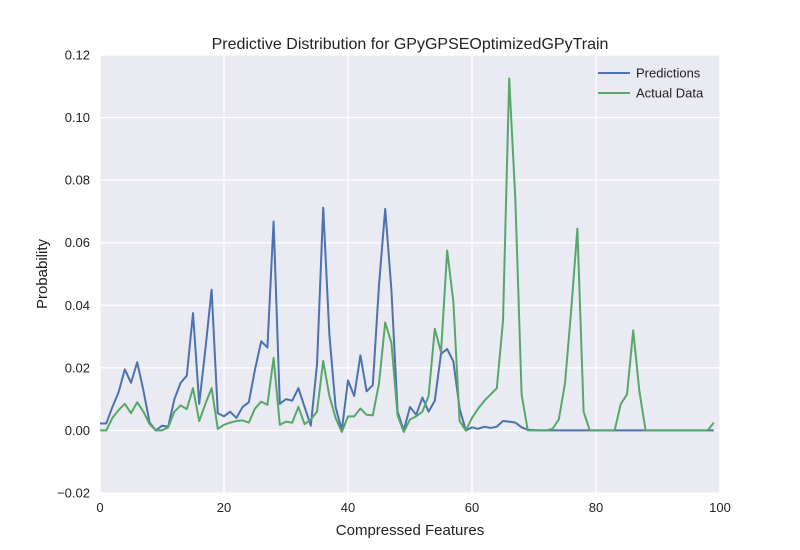  Describe the element at coordinates (77, 430) in the screenshot. I see `y-tick-label: 0.00` at that location.